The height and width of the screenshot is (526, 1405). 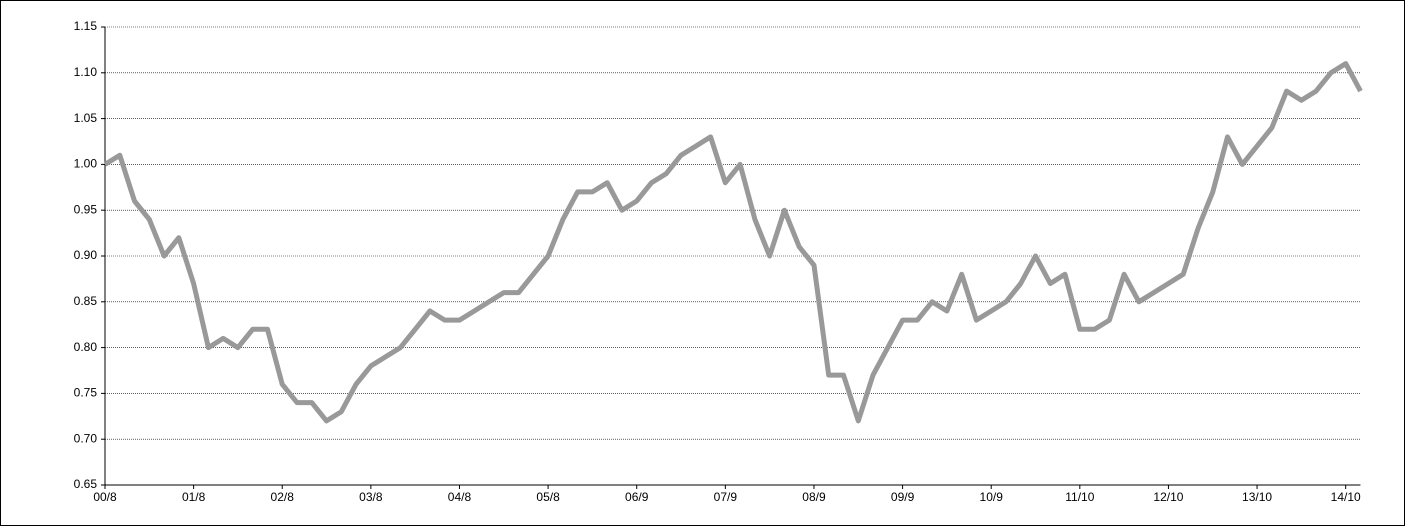 I want to click on y-tick-label: 0.85, so click(x=86, y=301).